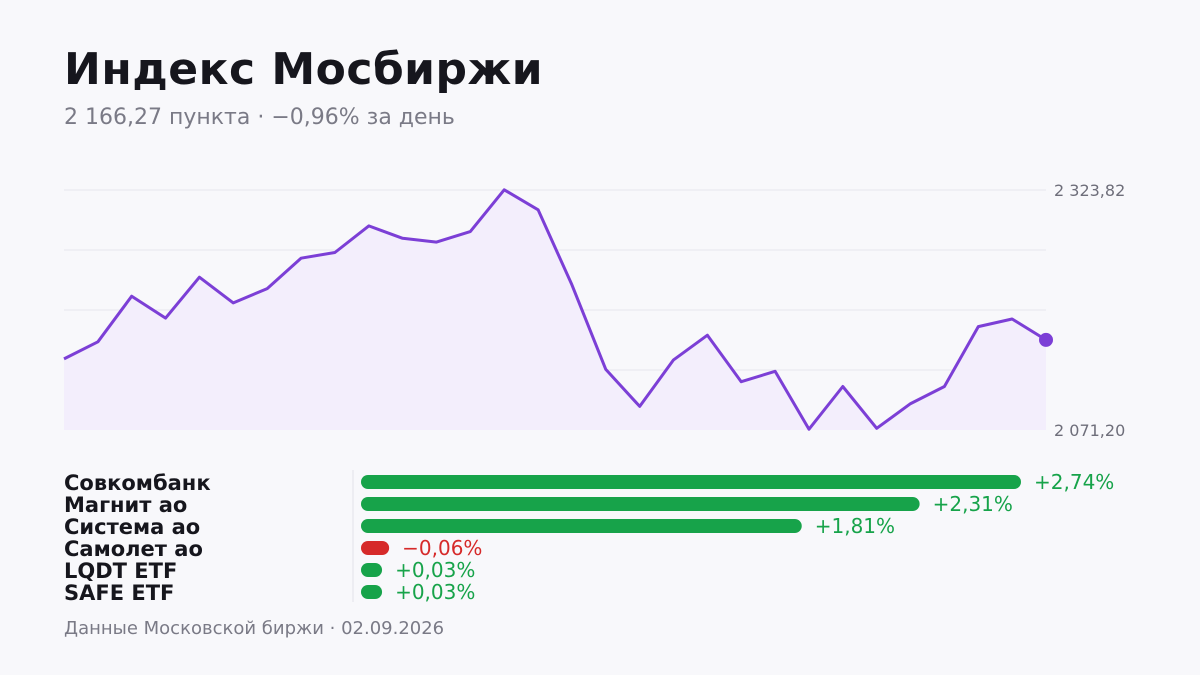 The image size is (1200, 675). Describe the element at coordinates (125, 505) in the screenshot. I see `bar-category-label: Магнит ао` at that location.